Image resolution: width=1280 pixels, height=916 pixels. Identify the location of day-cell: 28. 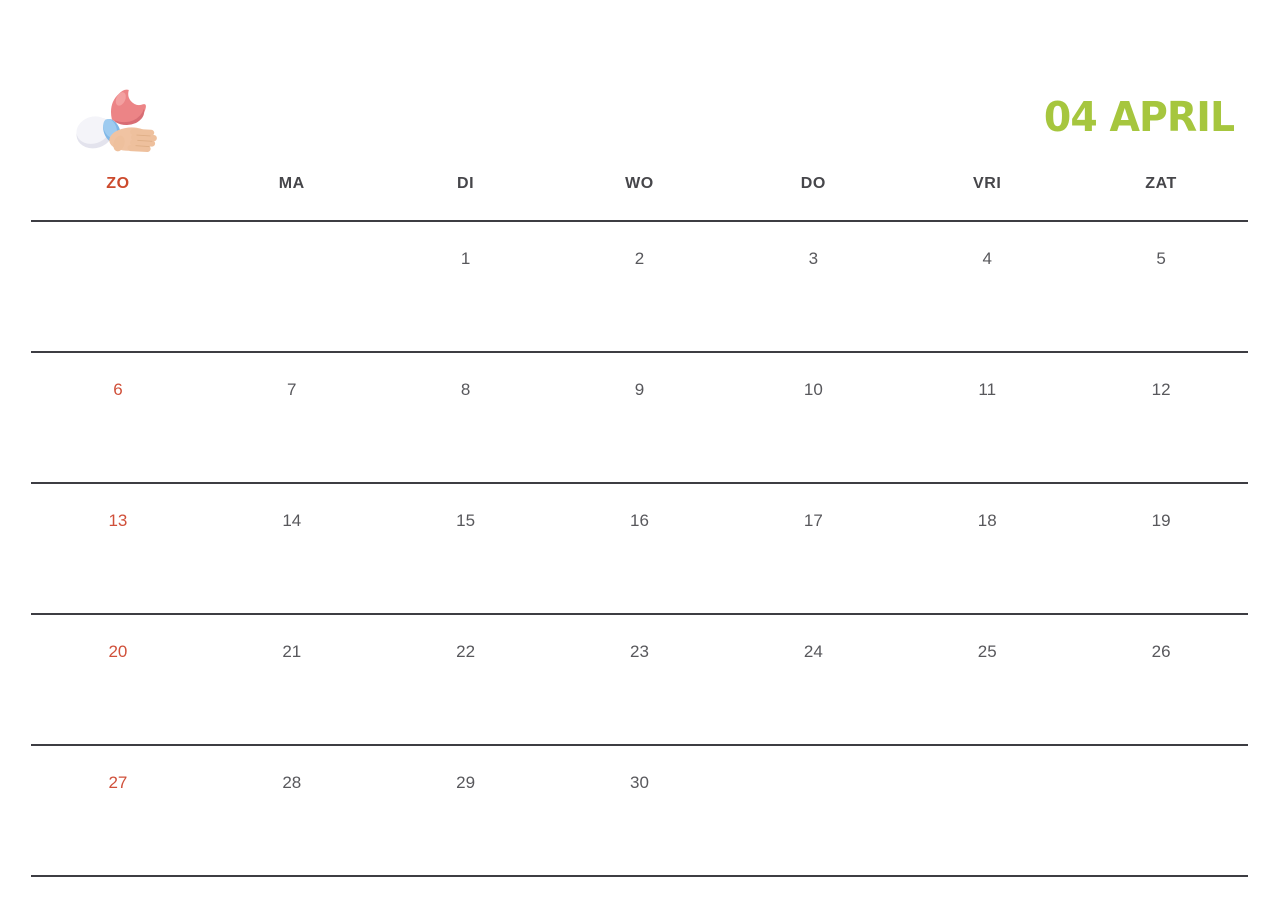
(292, 782).